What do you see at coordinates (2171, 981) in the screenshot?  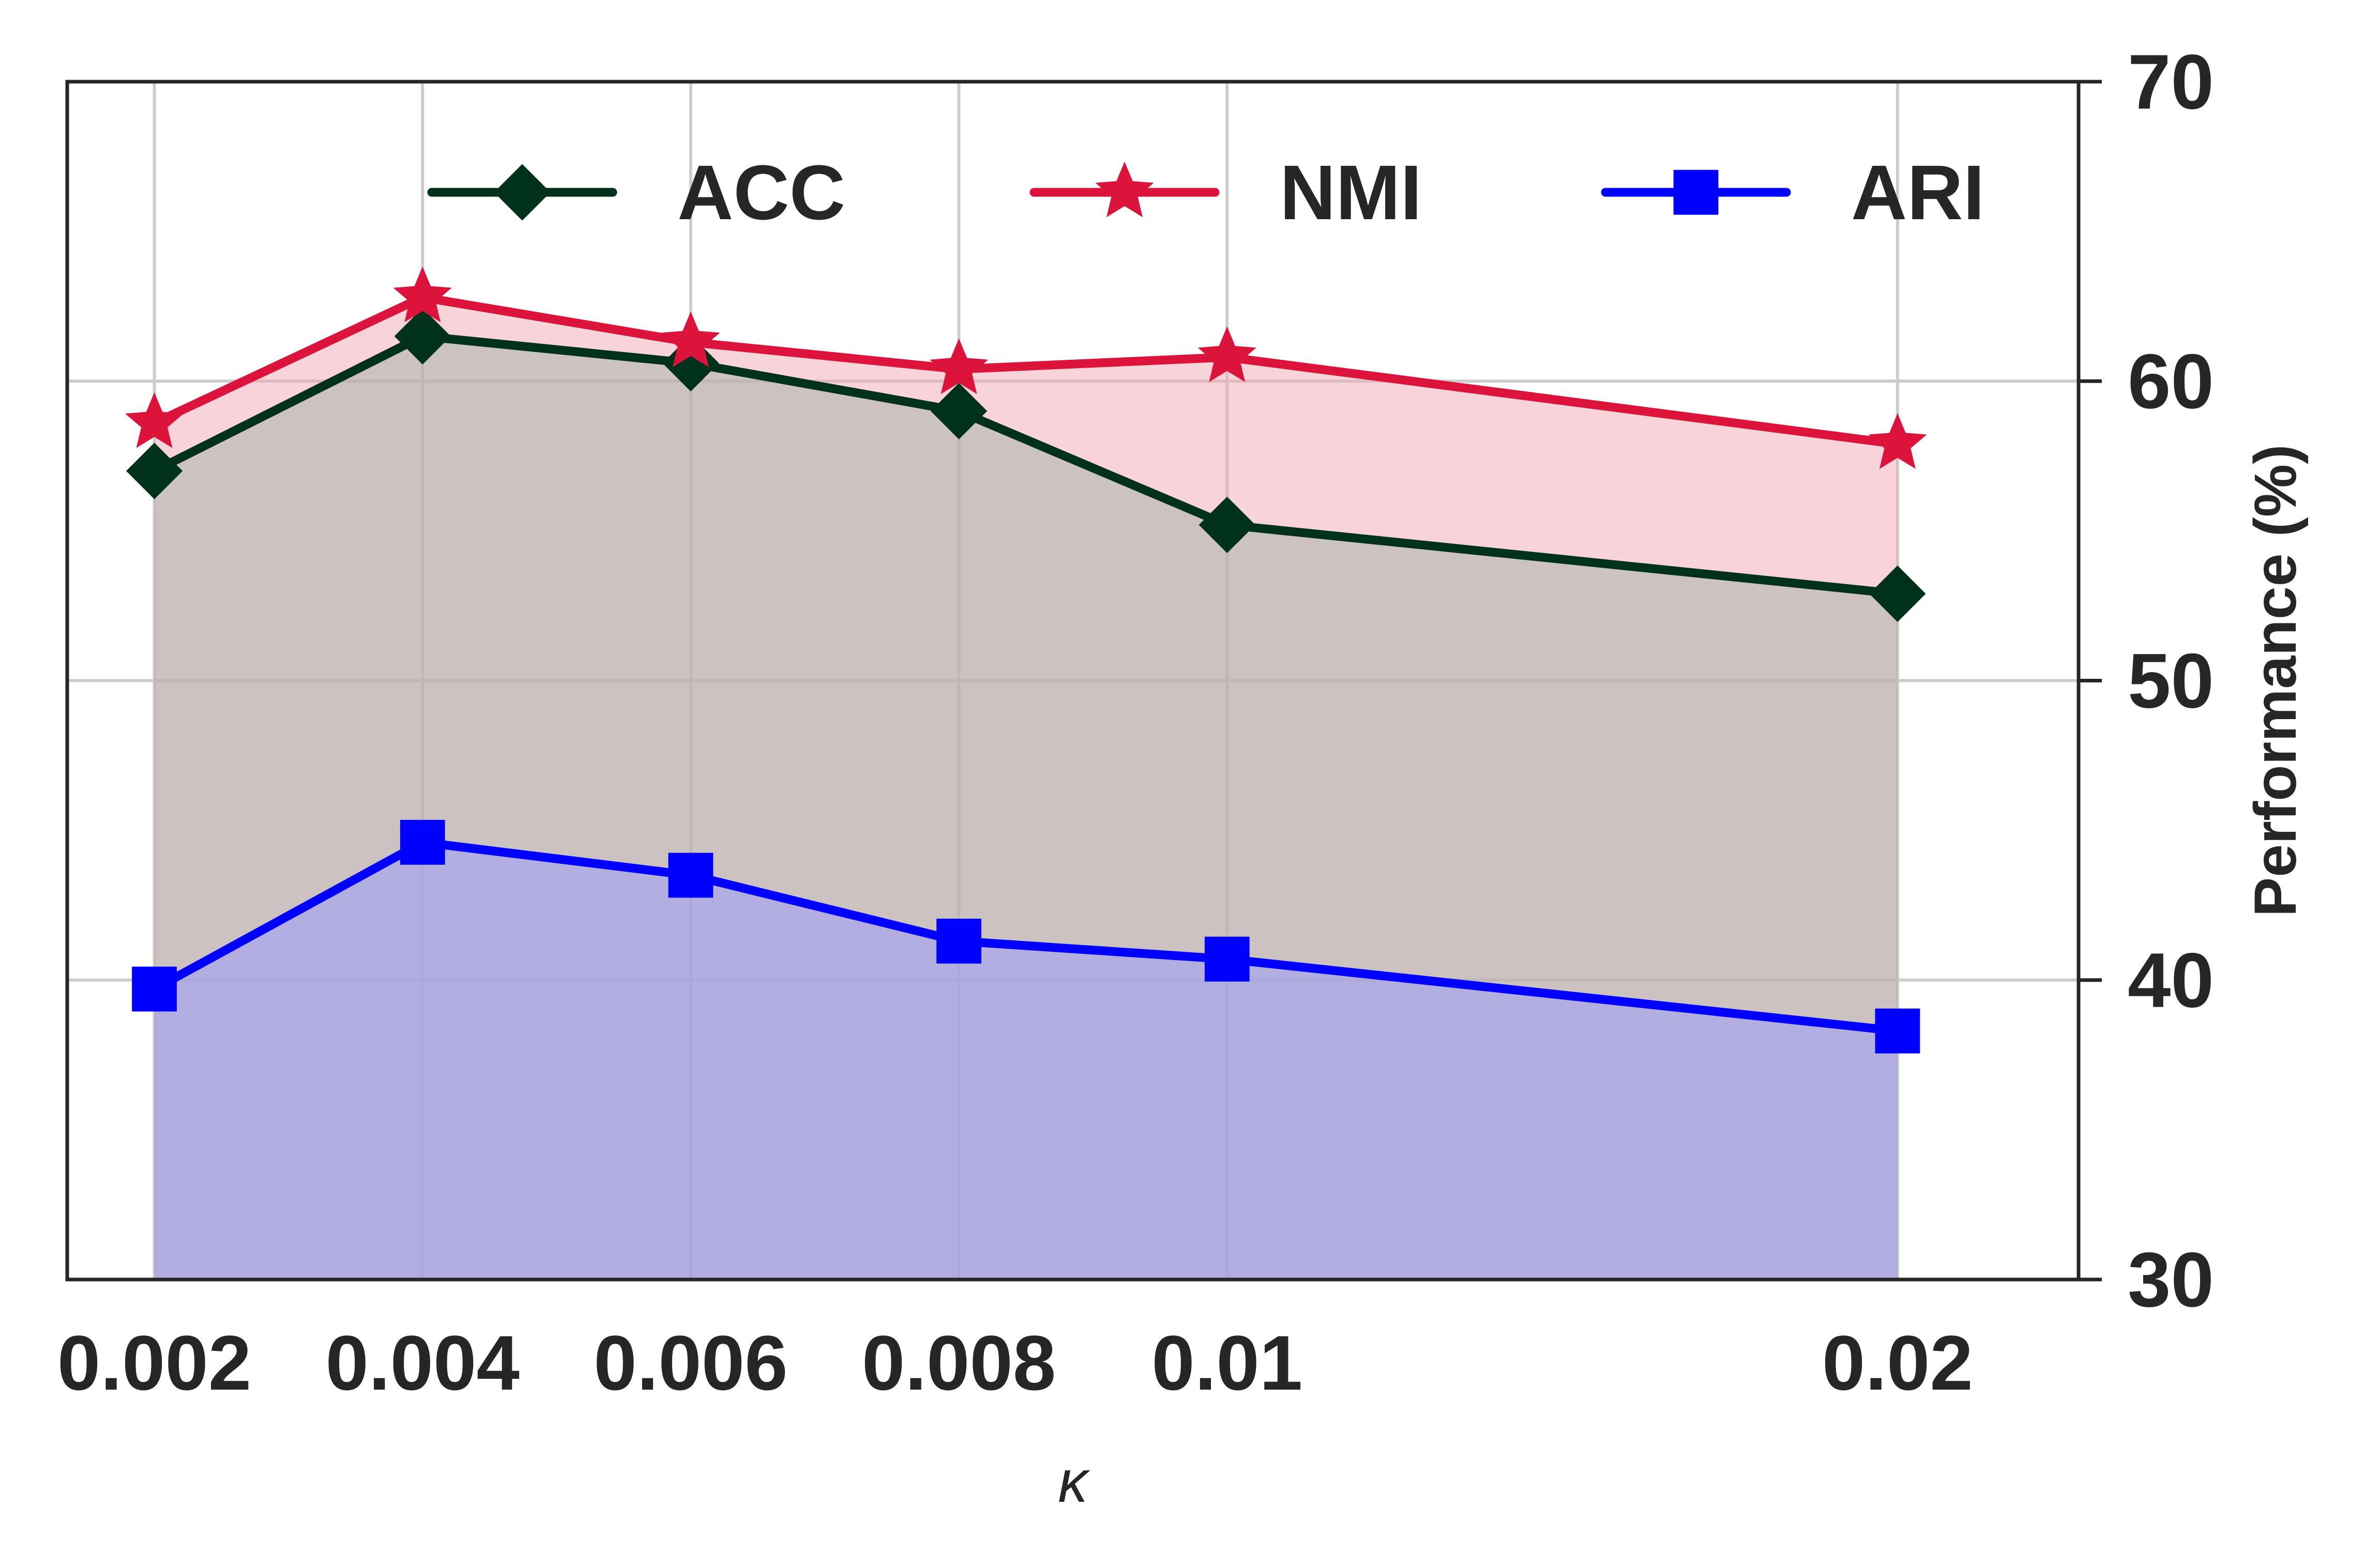 I see `y-tick-label: 40` at bounding box center [2171, 981].